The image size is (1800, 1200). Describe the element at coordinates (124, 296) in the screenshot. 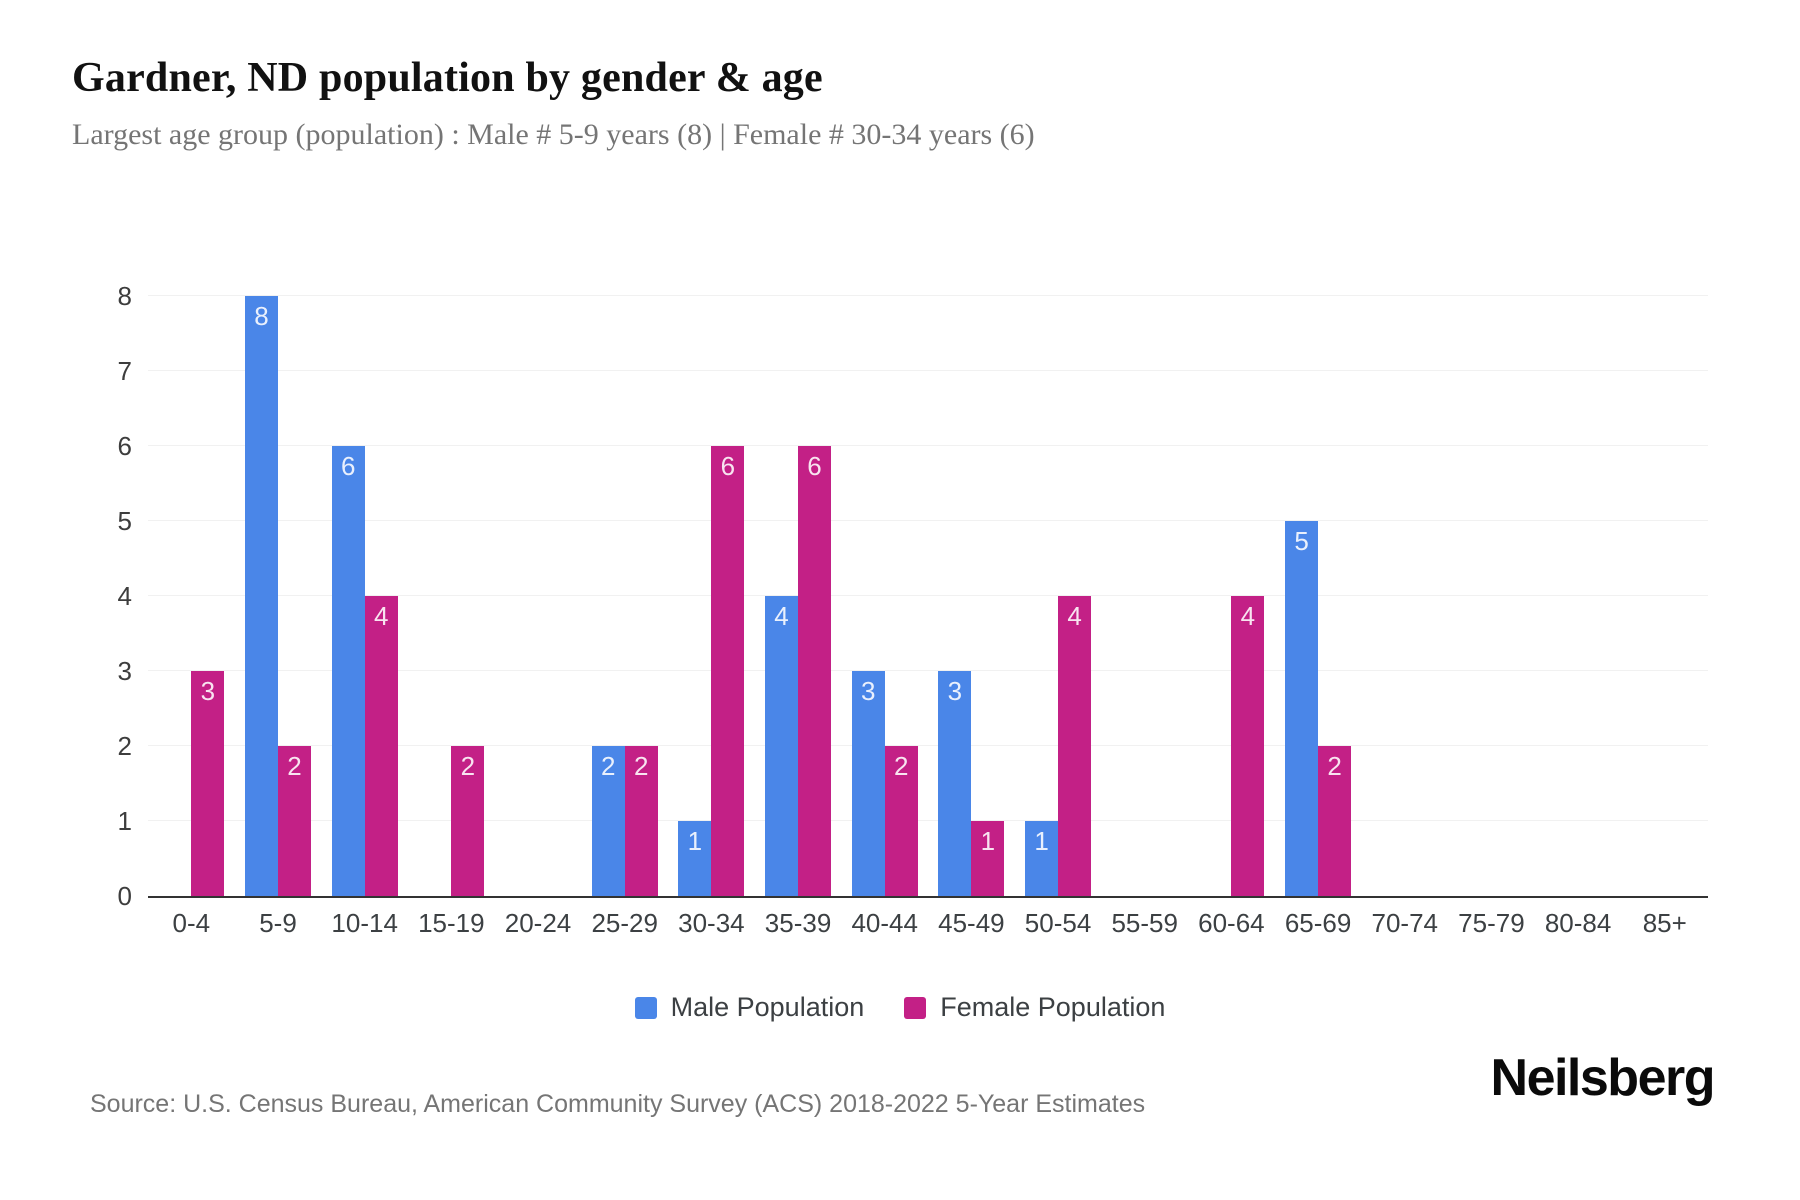

I see `y-tick-label: 8` at that location.